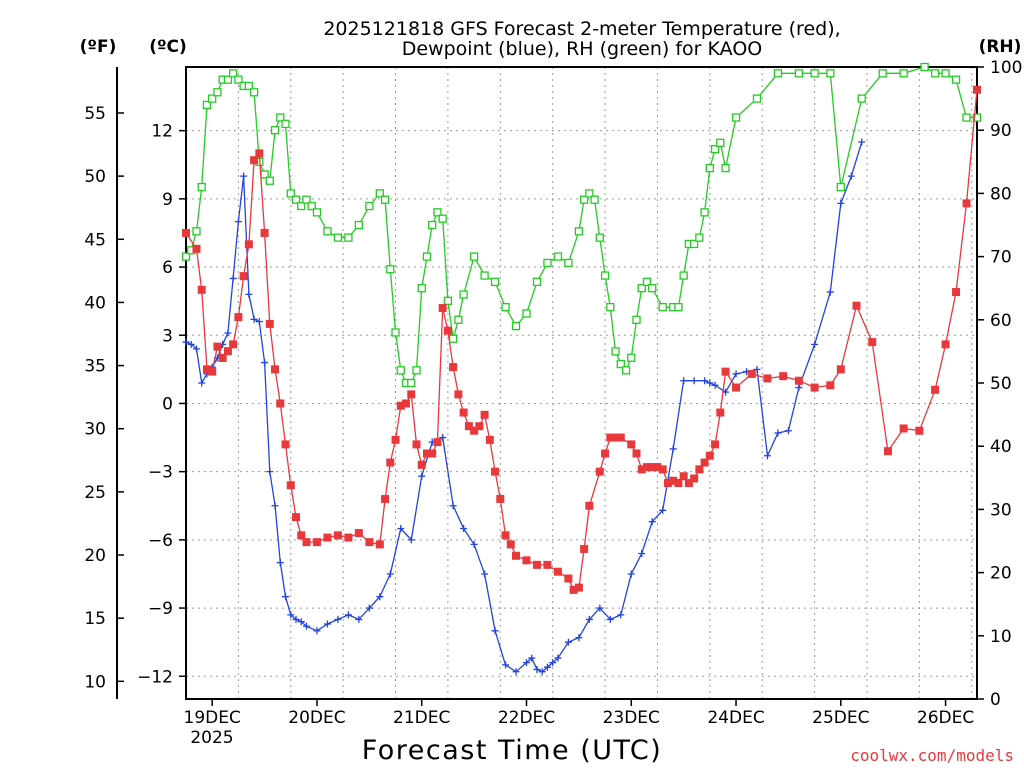 This screenshot has width=1024, height=768. What do you see at coordinates (95, 114) in the screenshot?
I see `fahrenheit-tick-label: 55` at bounding box center [95, 114].